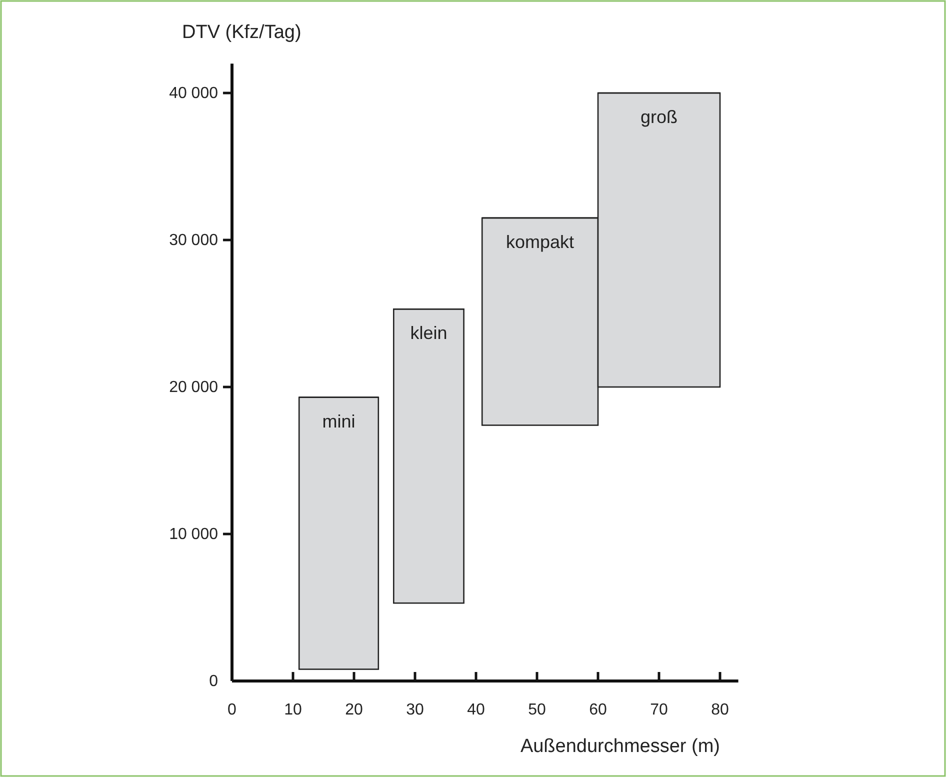 Image resolution: width=947 pixels, height=778 pixels. Describe the element at coordinates (537, 709) in the screenshot. I see `x-tick-label: 50` at that location.